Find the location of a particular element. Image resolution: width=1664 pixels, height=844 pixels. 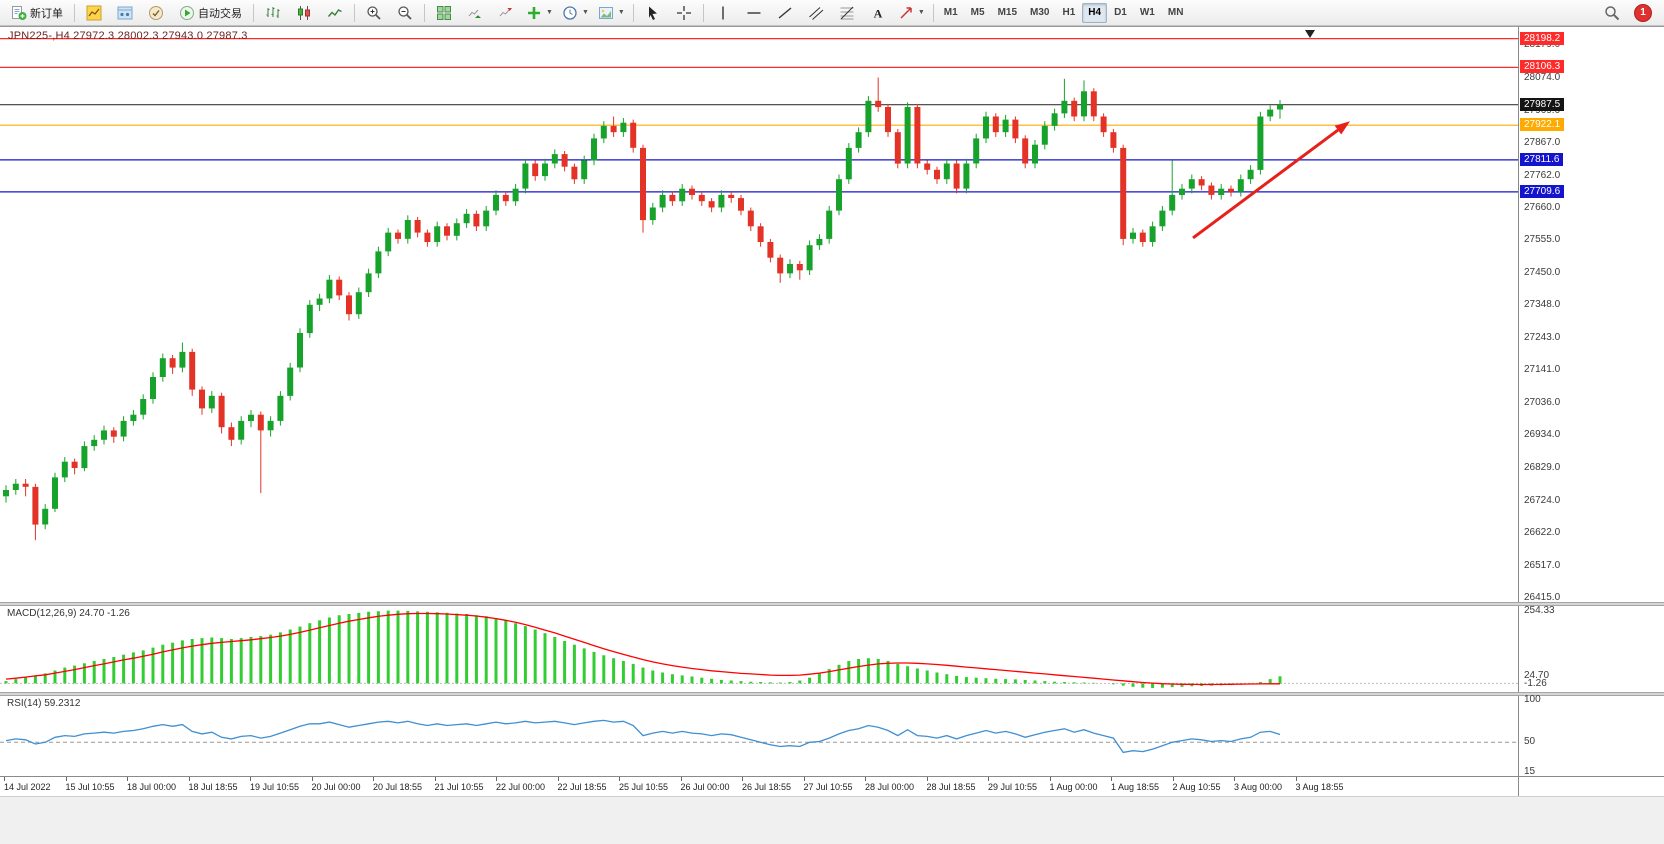

timeframe-m1-button: M1 is located at coordinates (950, 12).